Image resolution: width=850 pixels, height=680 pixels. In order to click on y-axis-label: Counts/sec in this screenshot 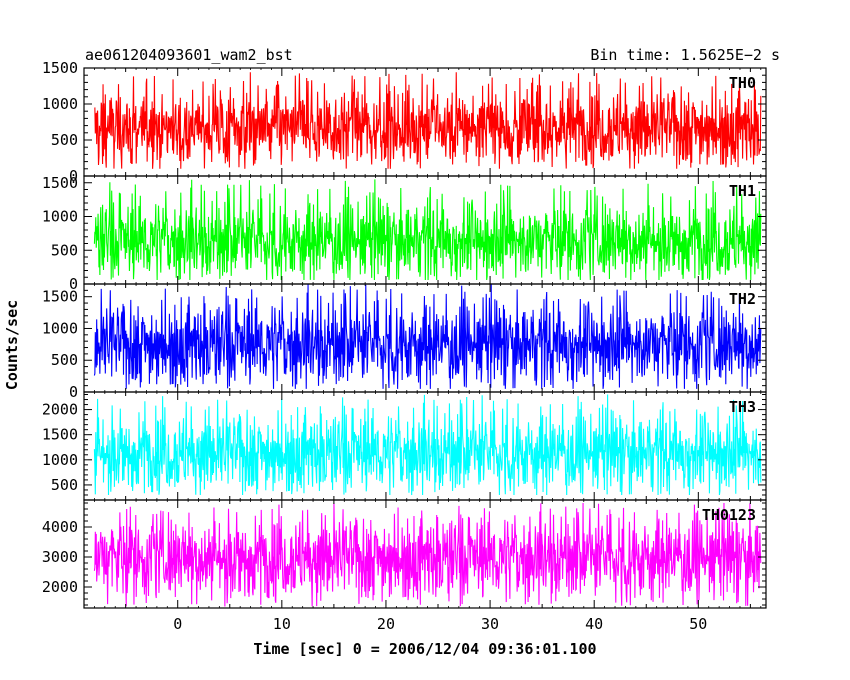, I will do `click(12, 345)`.